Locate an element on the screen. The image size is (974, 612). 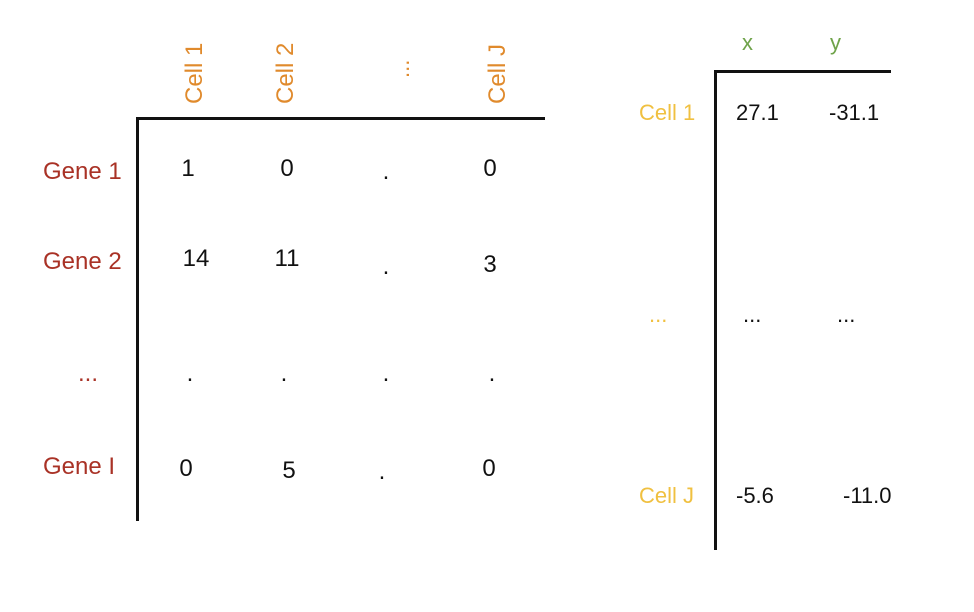
embedding-x-value: 27.1 is located at coordinates (757, 112).